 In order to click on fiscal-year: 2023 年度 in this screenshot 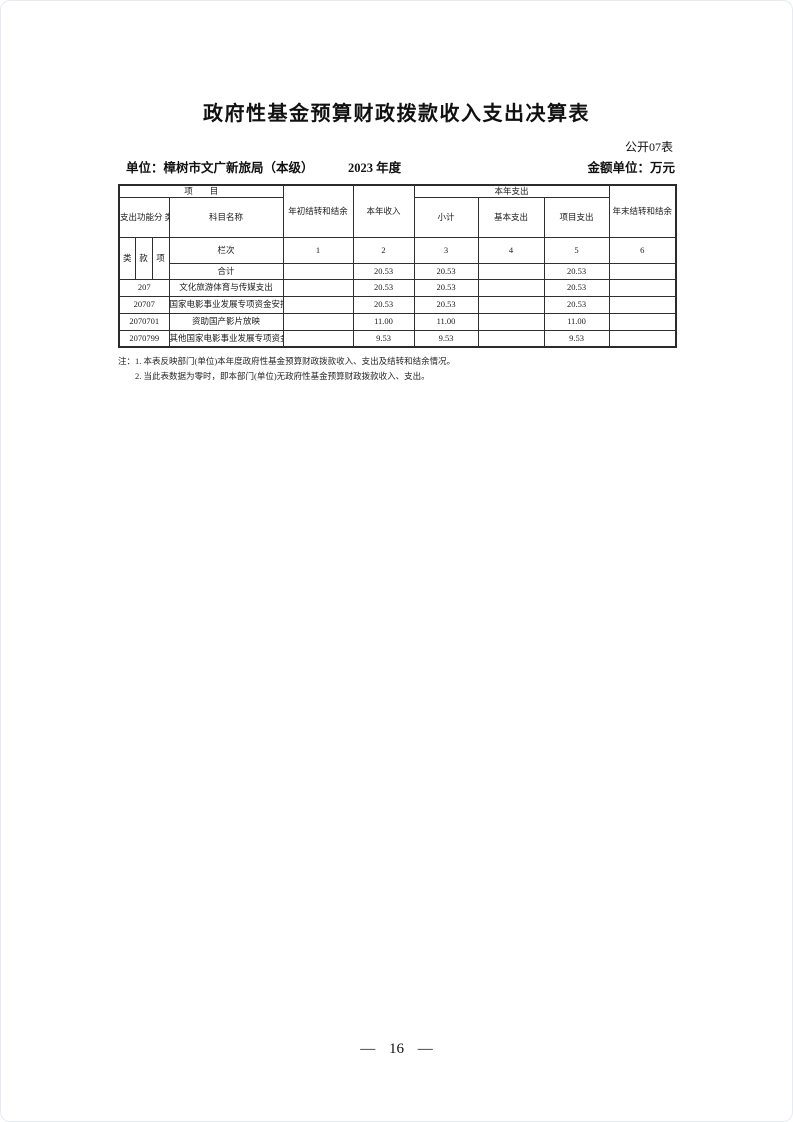, I will do `click(375, 168)`.